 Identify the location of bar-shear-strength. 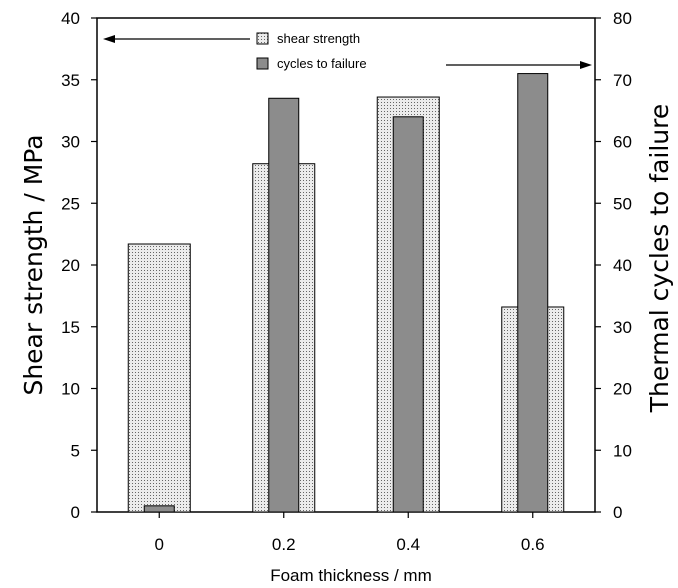
(159, 378).